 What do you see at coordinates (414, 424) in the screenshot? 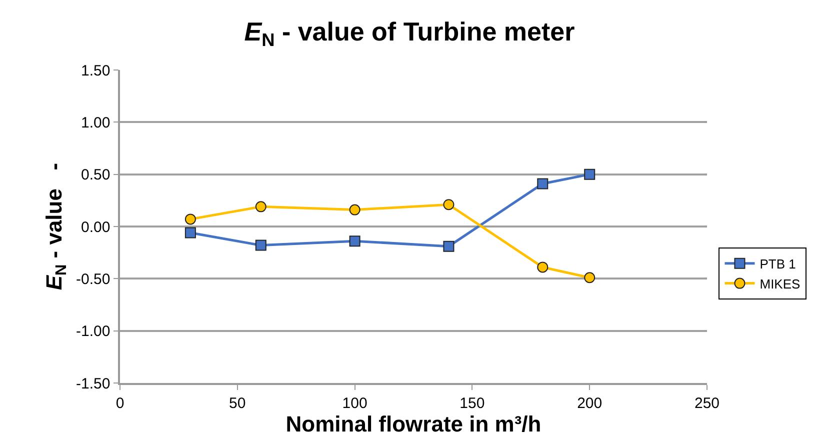
I see `x-axis-title: Nominal flowrate in m³/h` at bounding box center [414, 424].